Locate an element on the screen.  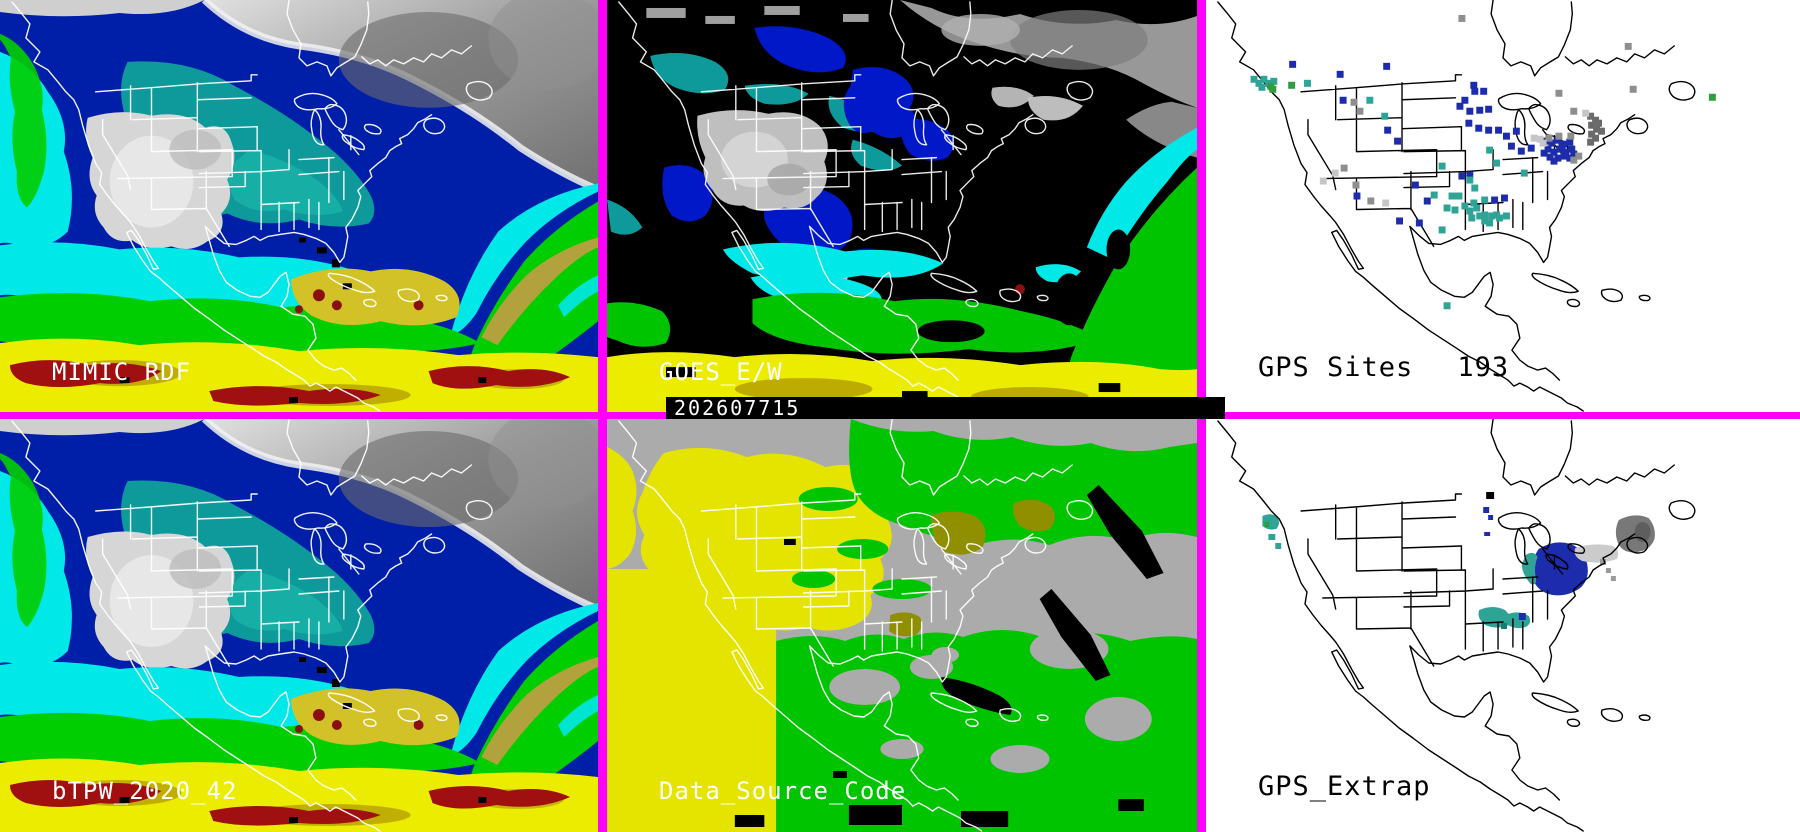
panel-label-btpw: bTPW_2020_42 is located at coordinates (145, 791).